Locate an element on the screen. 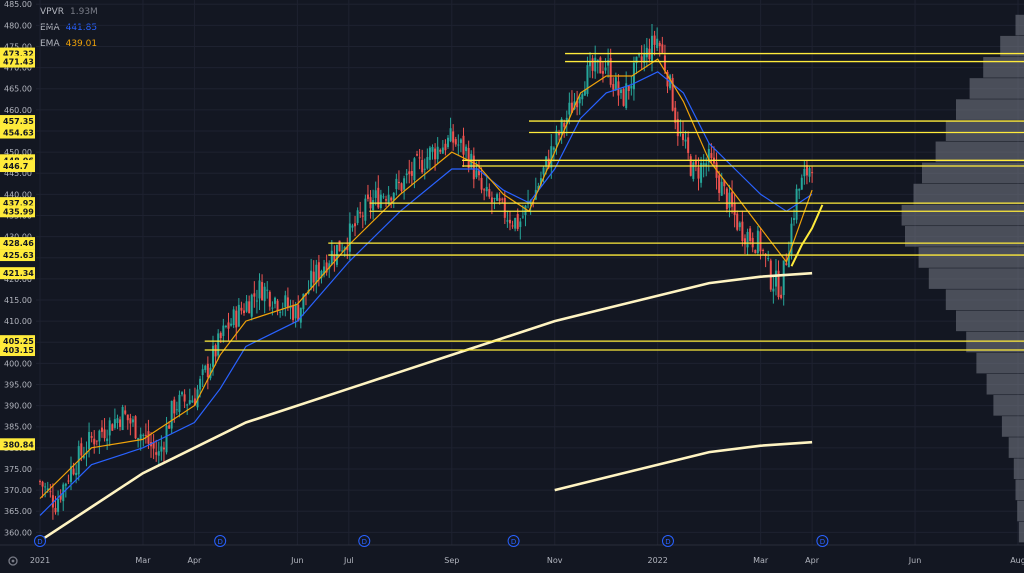 This screenshot has width=1024, height=573. price-tag-label: 403.15 is located at coordinates (18, 350).